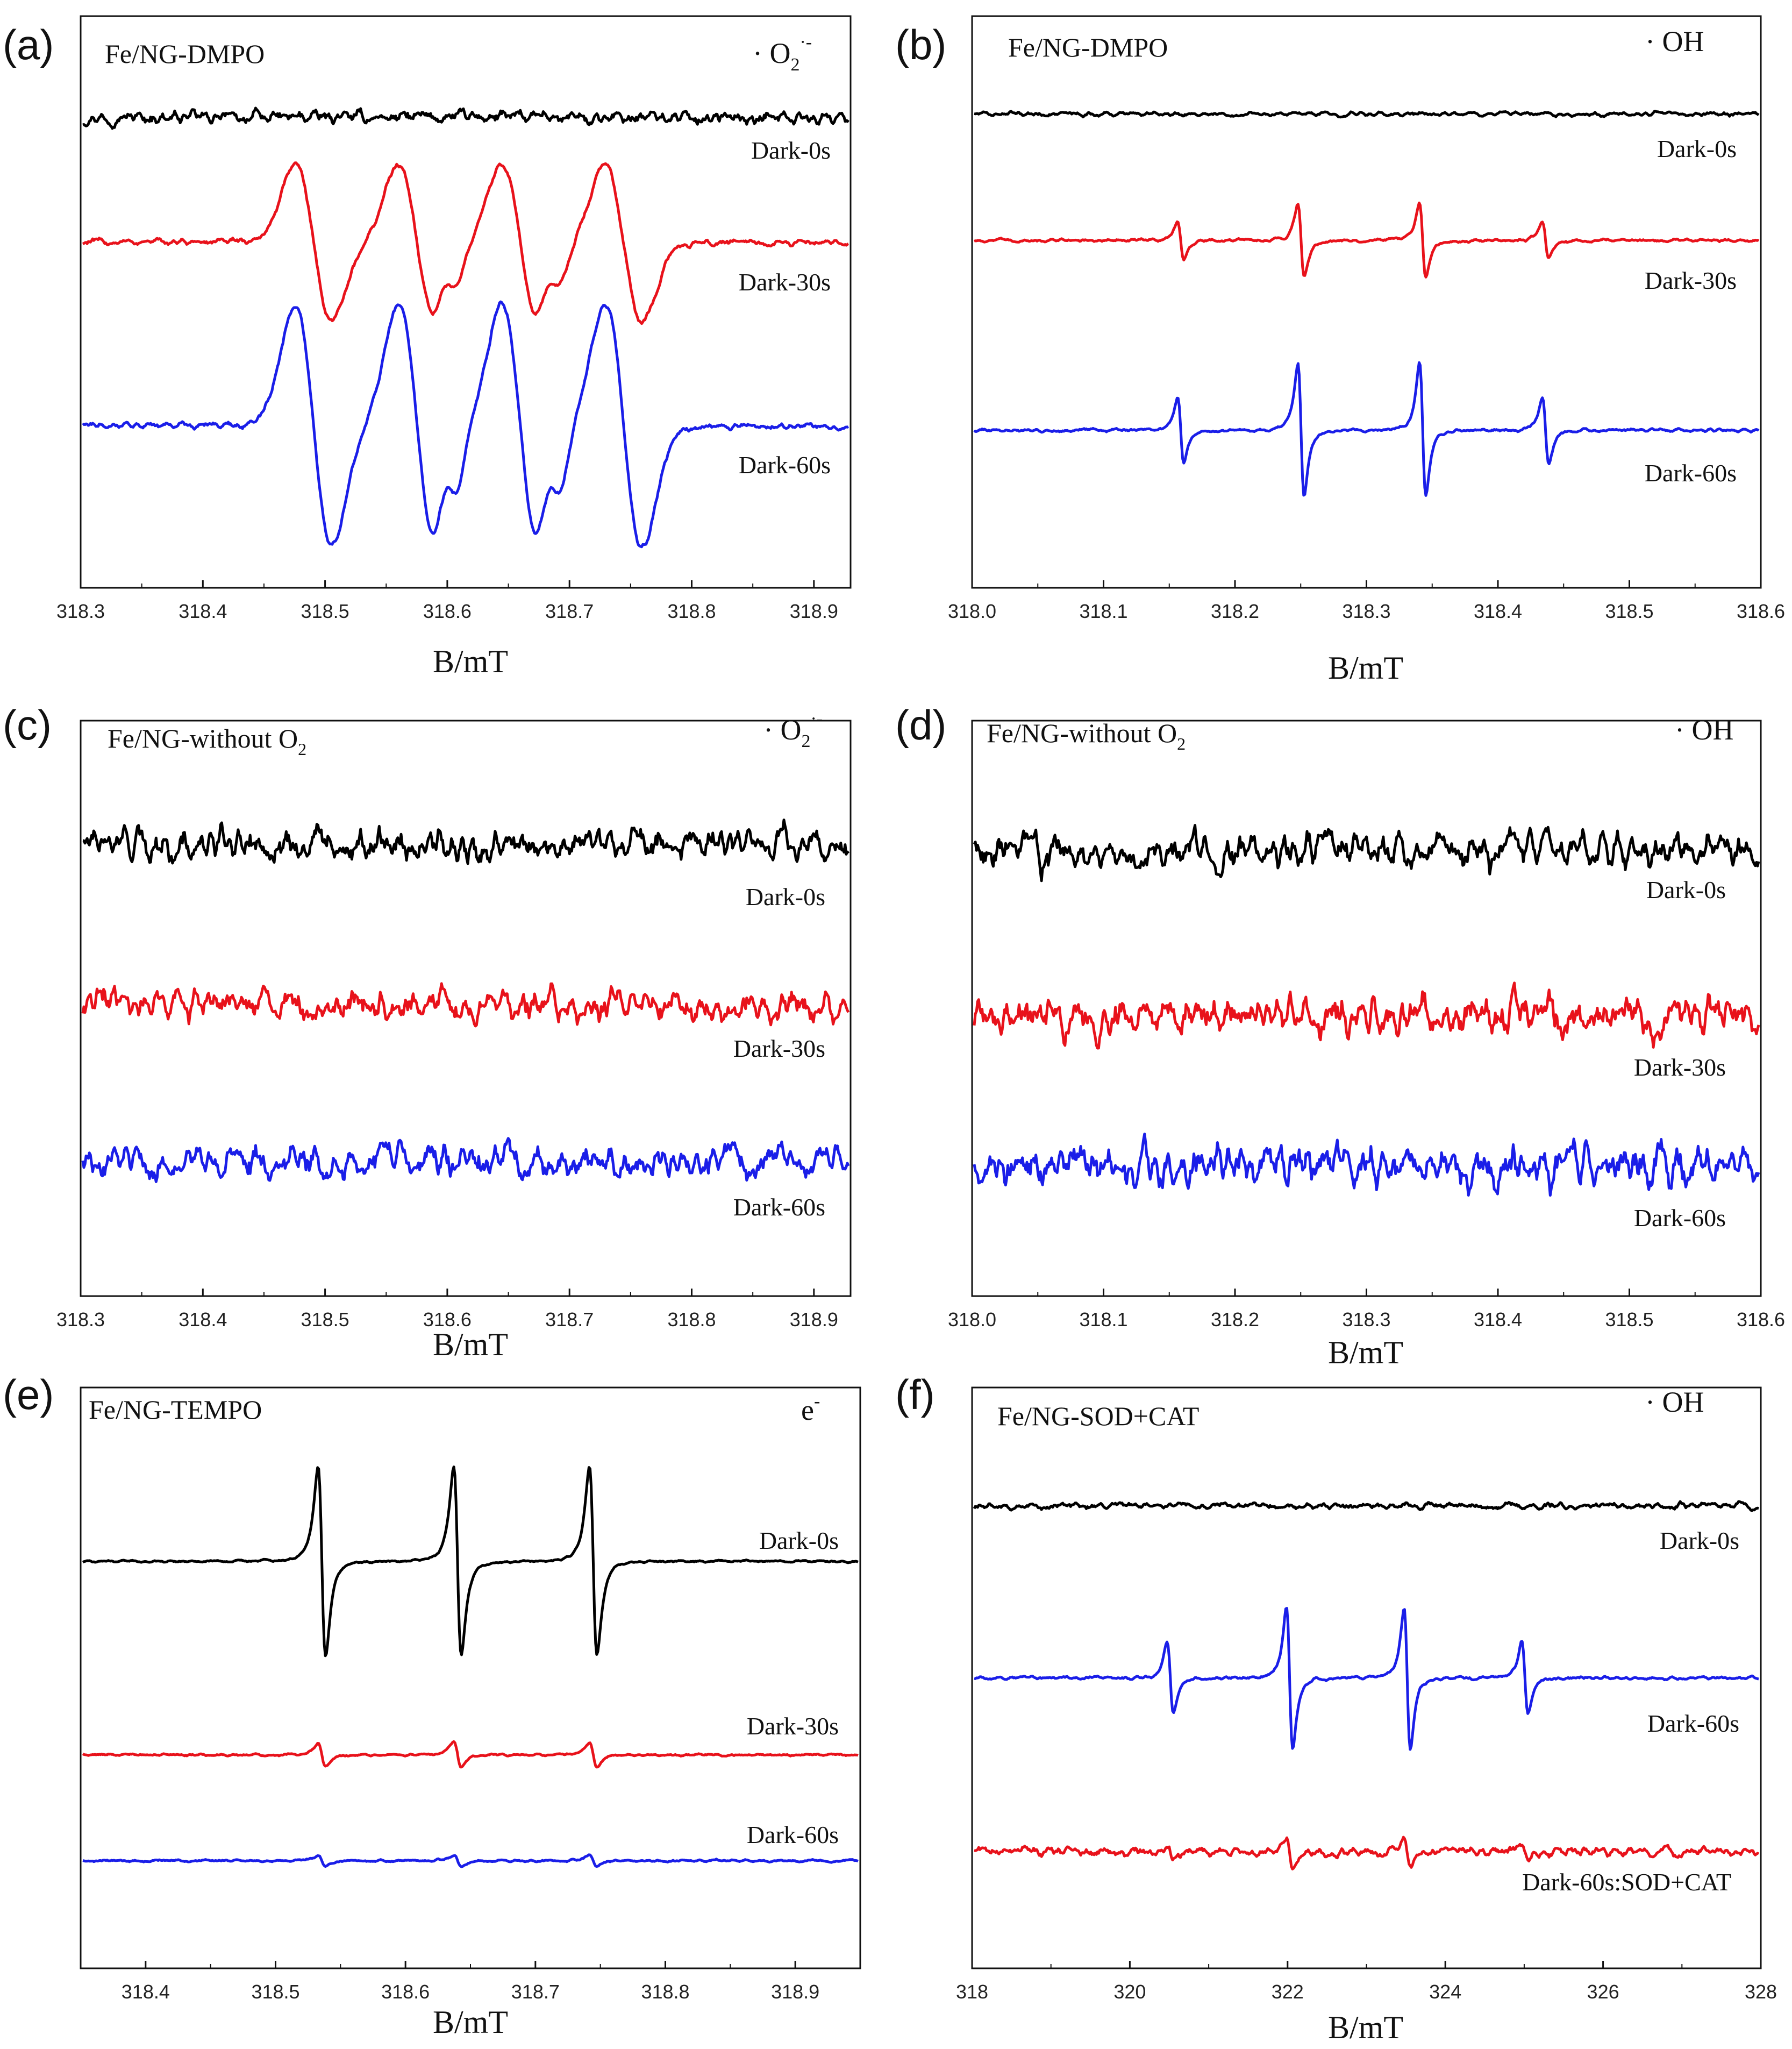 This screenshot has height=2049, width=1792. Describe the element at coordinates (27, 725) in the screenshot. I see `panel-label: (c)` at that location.